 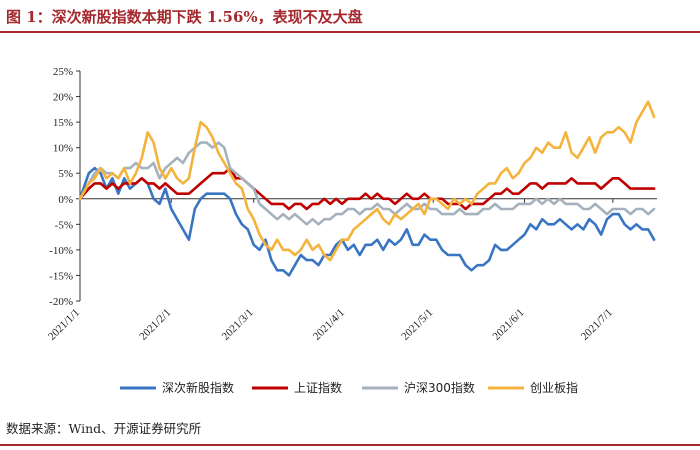 I want to click on legend-label-1: 上证指数, so click(x=318, y=387).